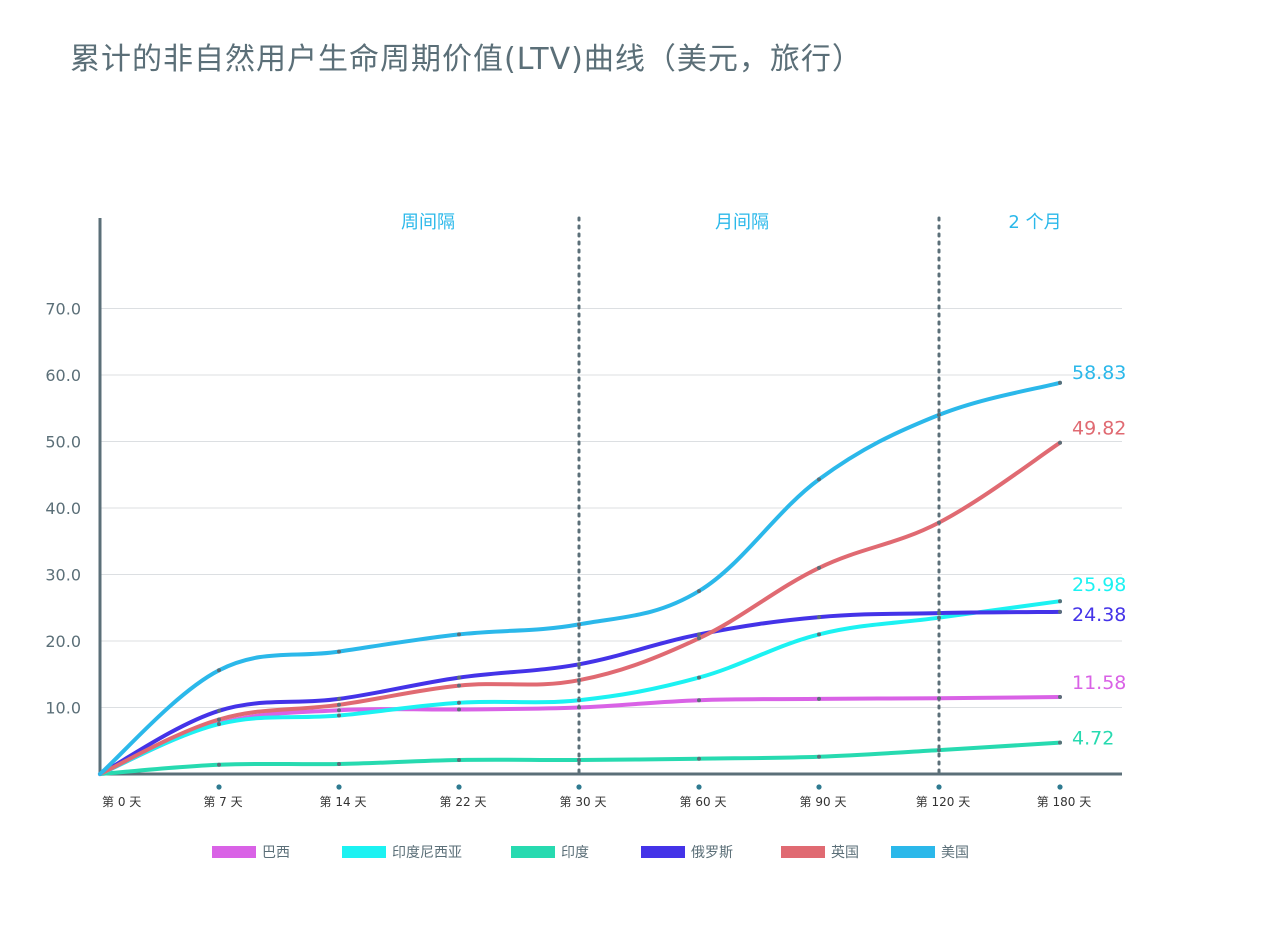  I want to click on y-tick-label: 70.0, so click(63, 309).